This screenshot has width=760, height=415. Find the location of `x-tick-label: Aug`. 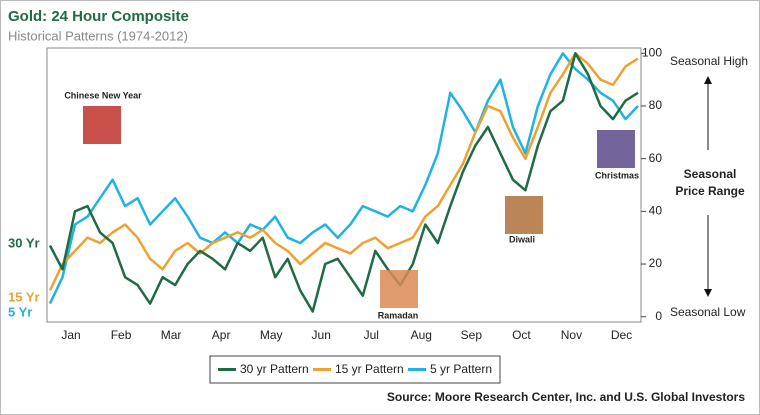

x-tick-label: Aug is located at coordinates (421, 335).